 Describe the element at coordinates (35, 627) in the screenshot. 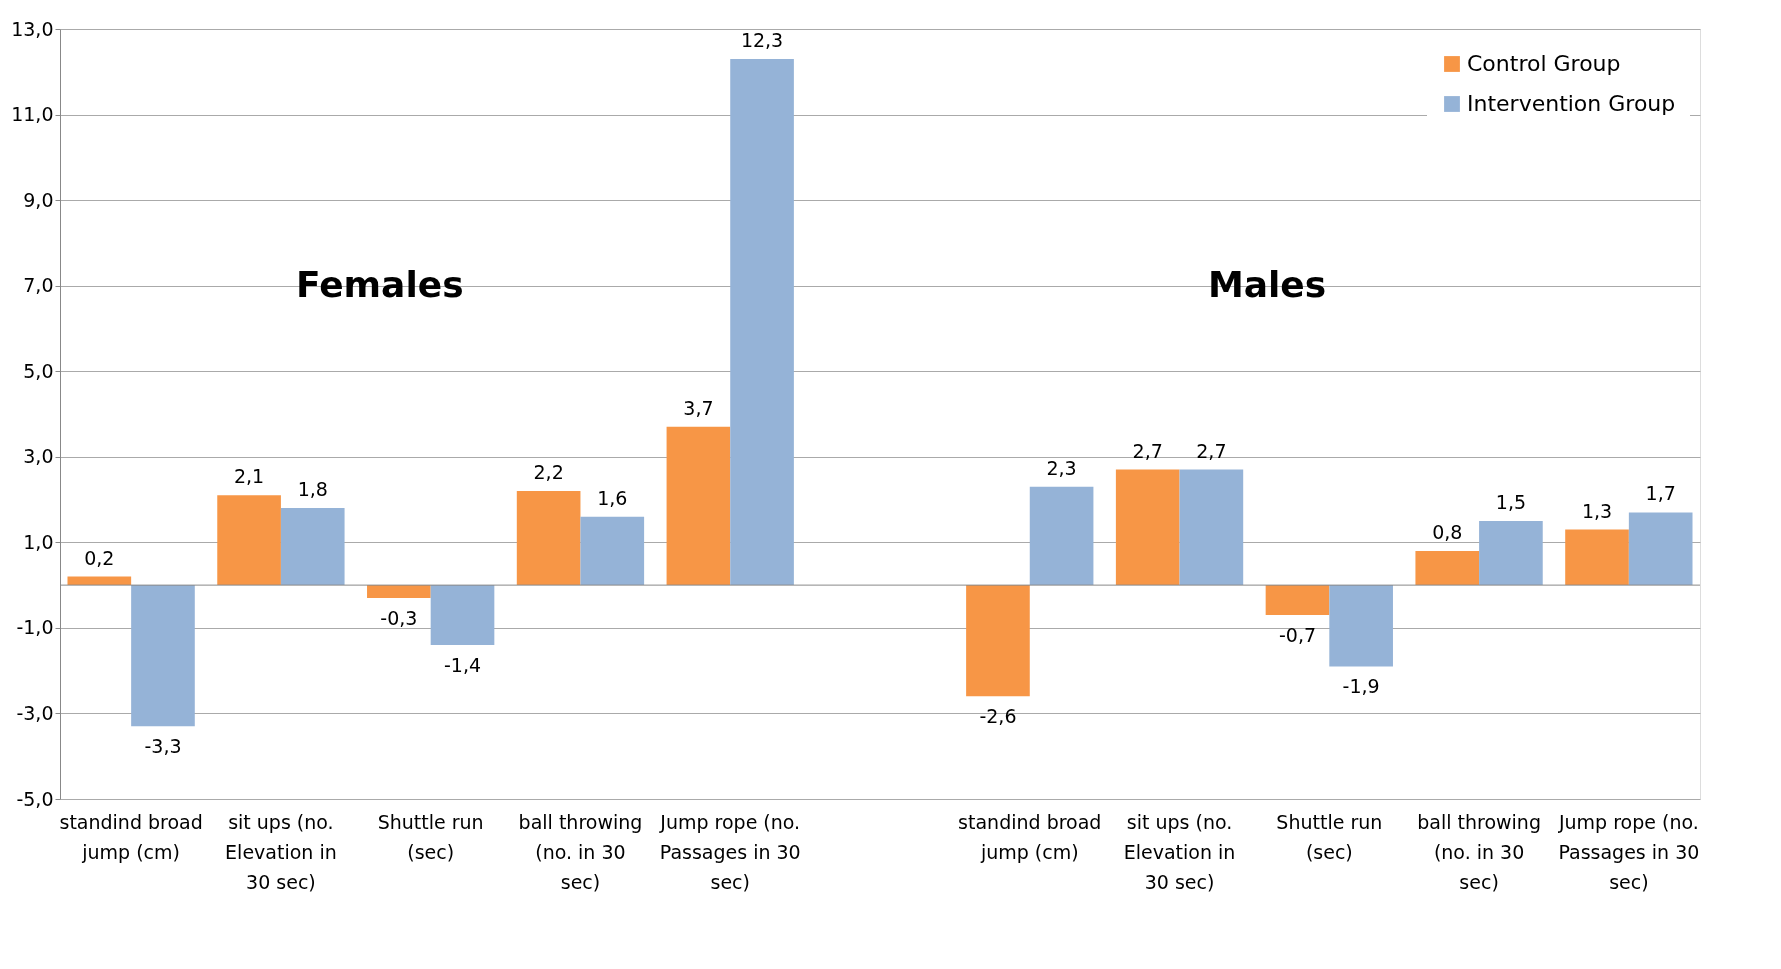

I see `y-tick-label: -1,0` at that location.